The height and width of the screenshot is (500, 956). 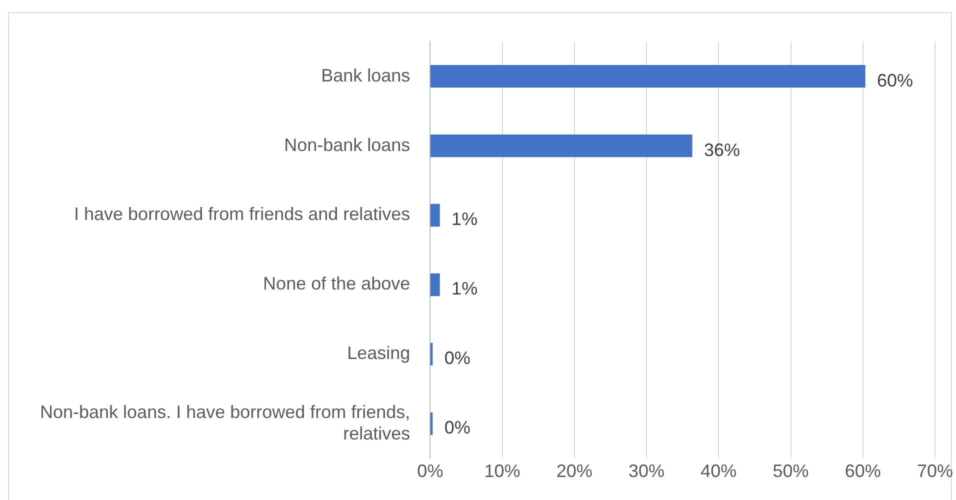 What do you see at coordinates (225, 423) in the screenshot?
I see `y-tick-label: Non-bank loans. I have borrowed from friends, relatives` at bounding box center [225, 423].